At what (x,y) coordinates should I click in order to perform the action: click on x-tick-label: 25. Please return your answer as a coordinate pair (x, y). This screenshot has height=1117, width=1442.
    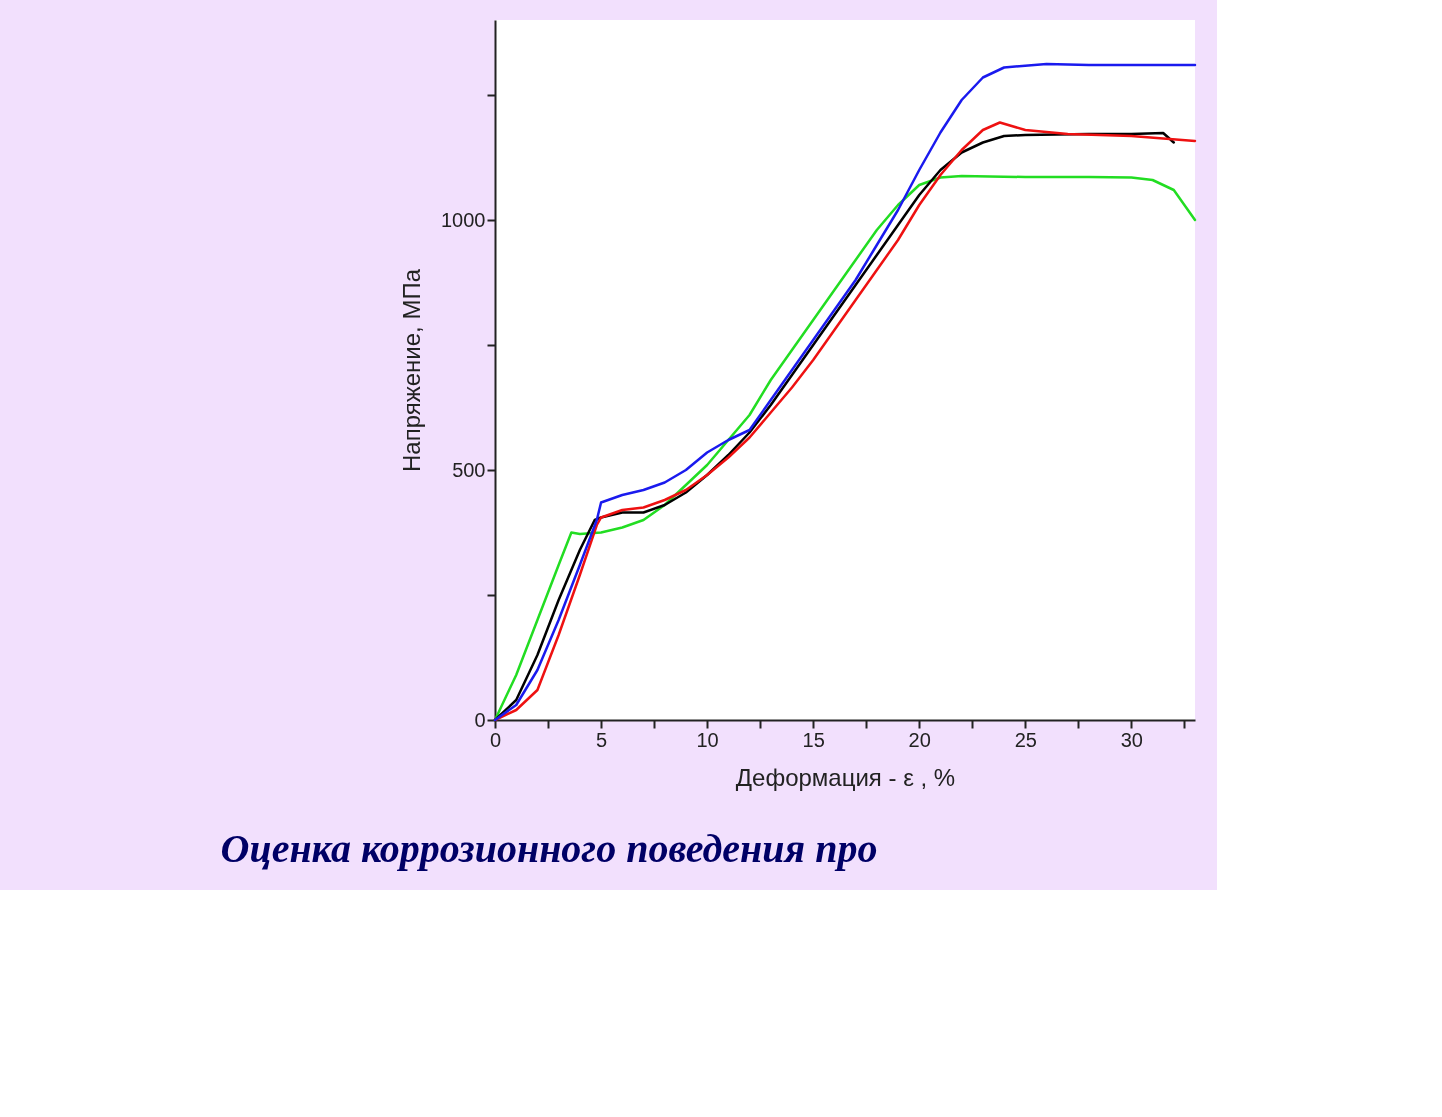
    Looking at the image, I should click on (1025, 739).